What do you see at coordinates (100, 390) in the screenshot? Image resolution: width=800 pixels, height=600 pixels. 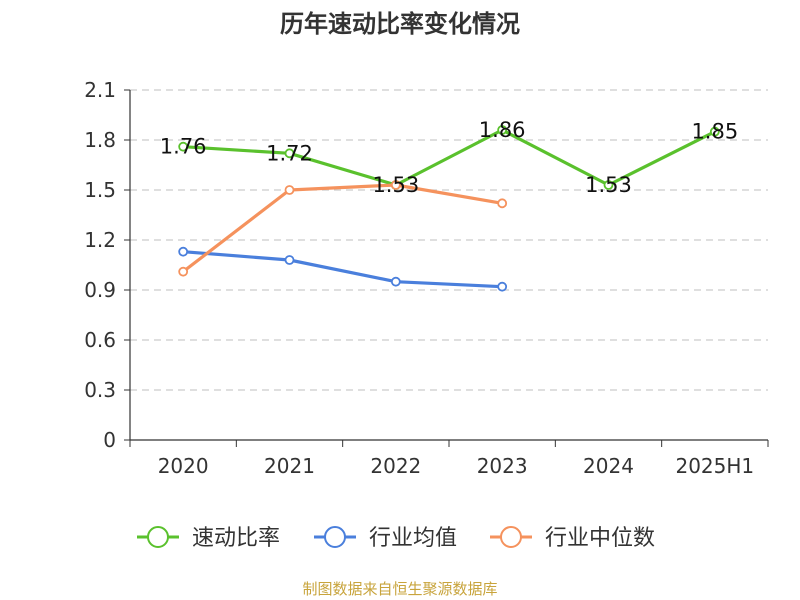 I see `y-tick-label: 0.3` at bounding box center [100, 390].